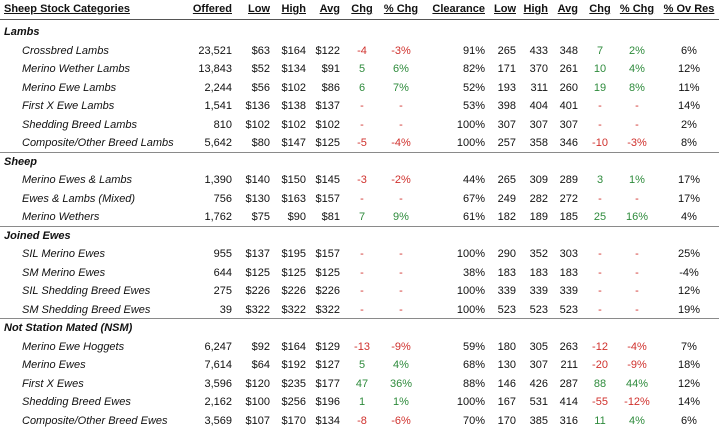  I want to click on change: 47, so click(362, 383).